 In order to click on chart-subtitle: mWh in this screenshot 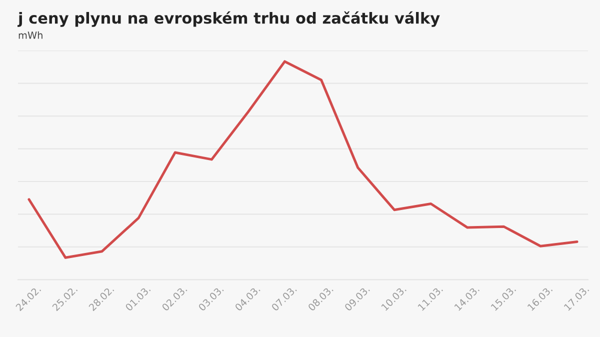, I will do `click(30, 35)`.